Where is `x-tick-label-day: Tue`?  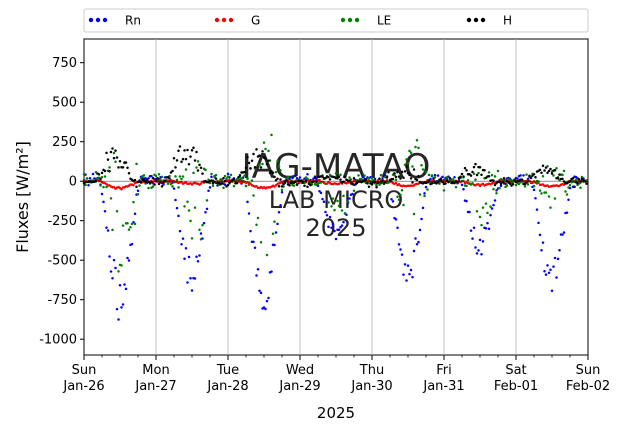
x-tick-label-day: Tue is located at coordinates (227, 370).